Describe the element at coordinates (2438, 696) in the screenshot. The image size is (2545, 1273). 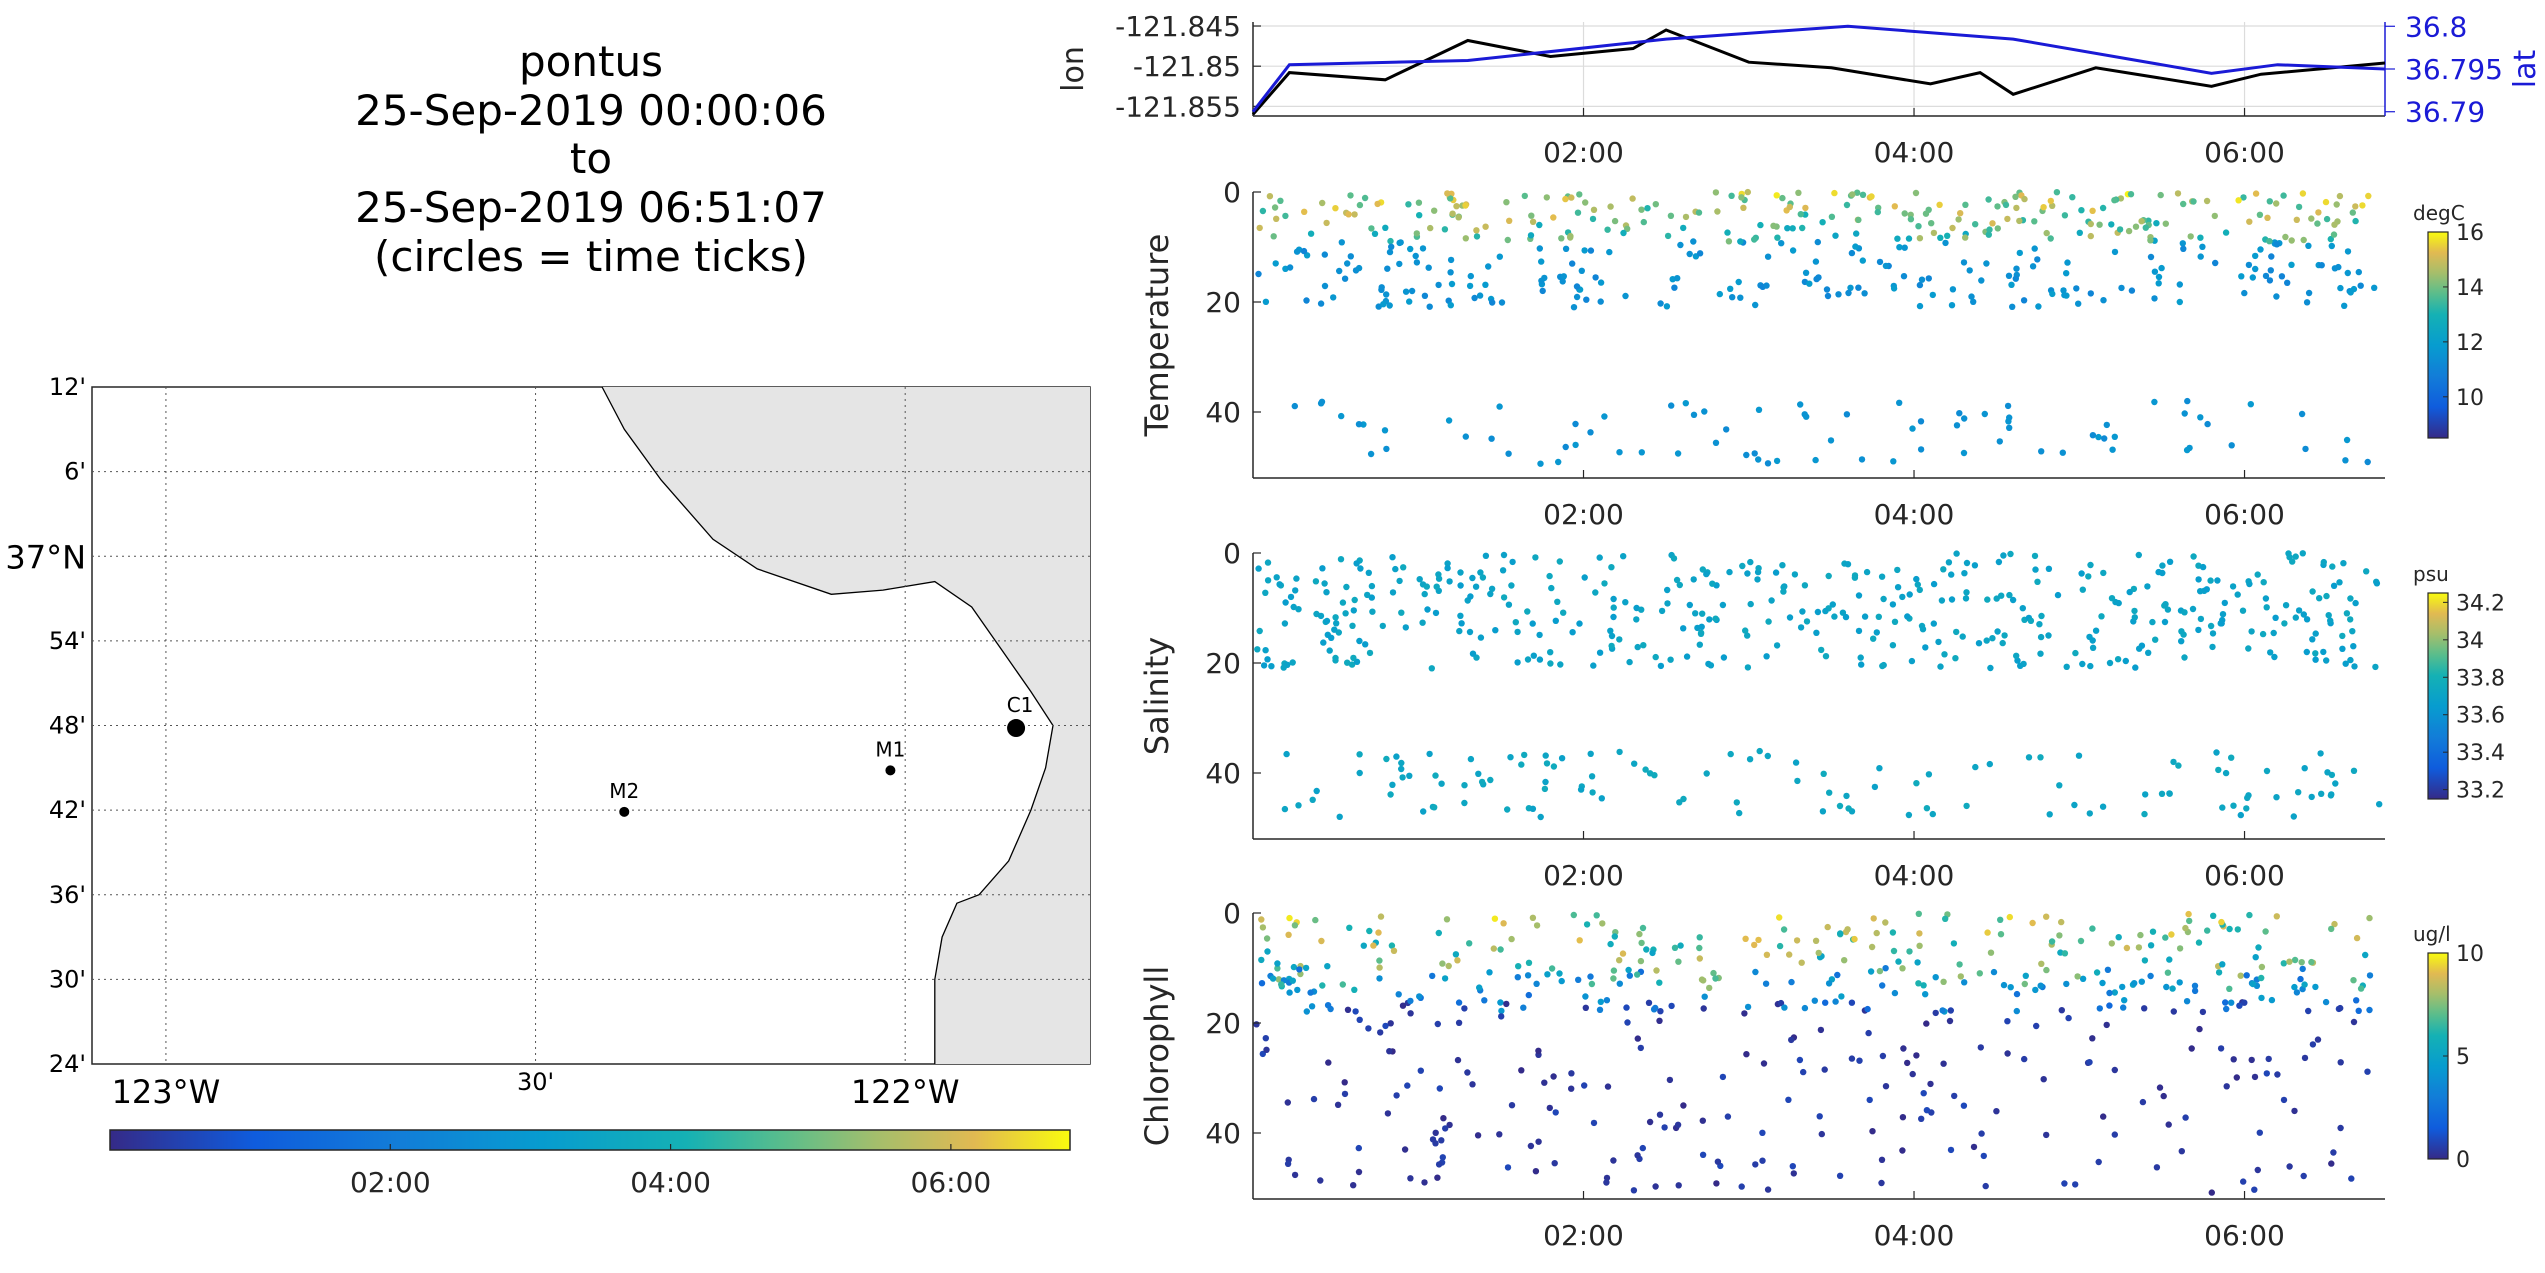
I see `sal-colorbar-bar` at that location.